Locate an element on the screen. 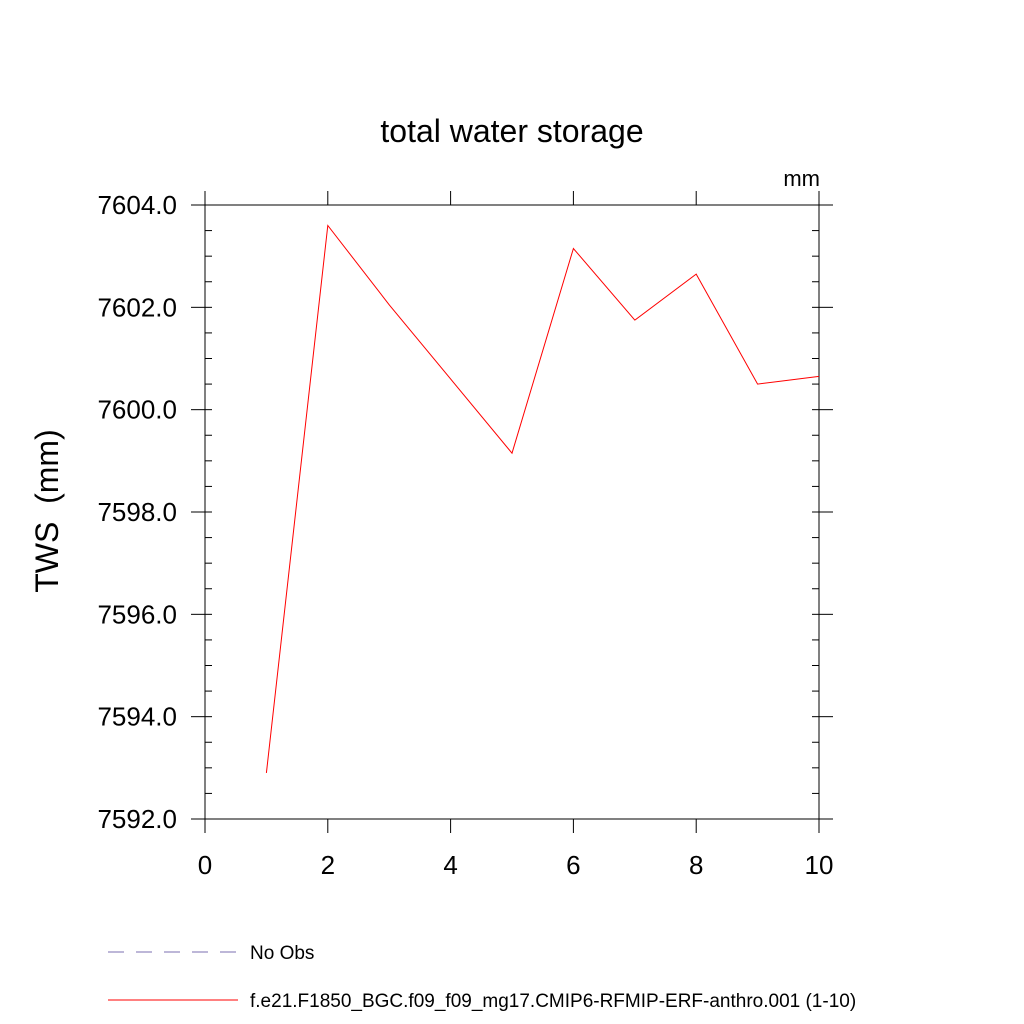  x-tick-label: 2 is located at coordinates (328, 865).